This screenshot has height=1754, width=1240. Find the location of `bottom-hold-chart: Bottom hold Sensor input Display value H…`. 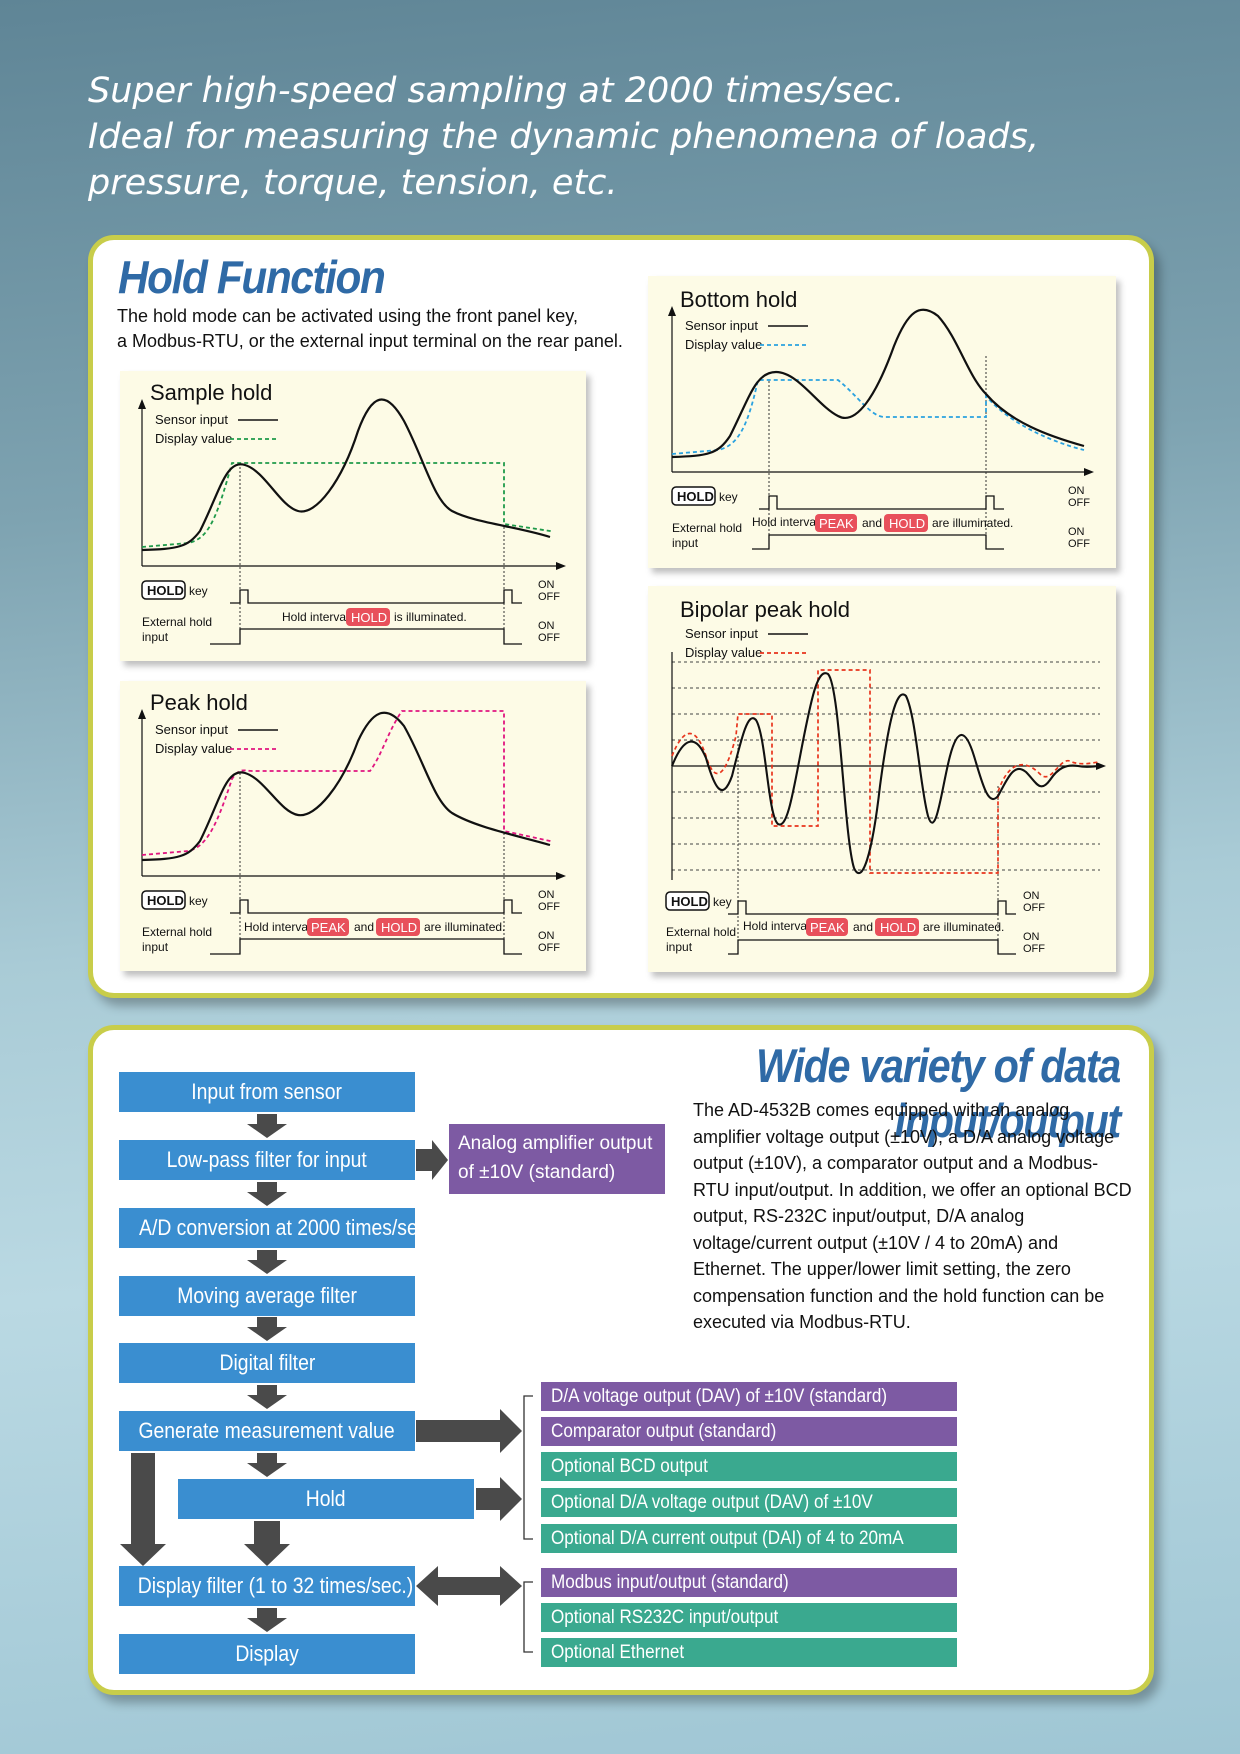

bottom-hold-chart: Bottom hold Sensor input Display value H… is located at coordinates (882, 422).